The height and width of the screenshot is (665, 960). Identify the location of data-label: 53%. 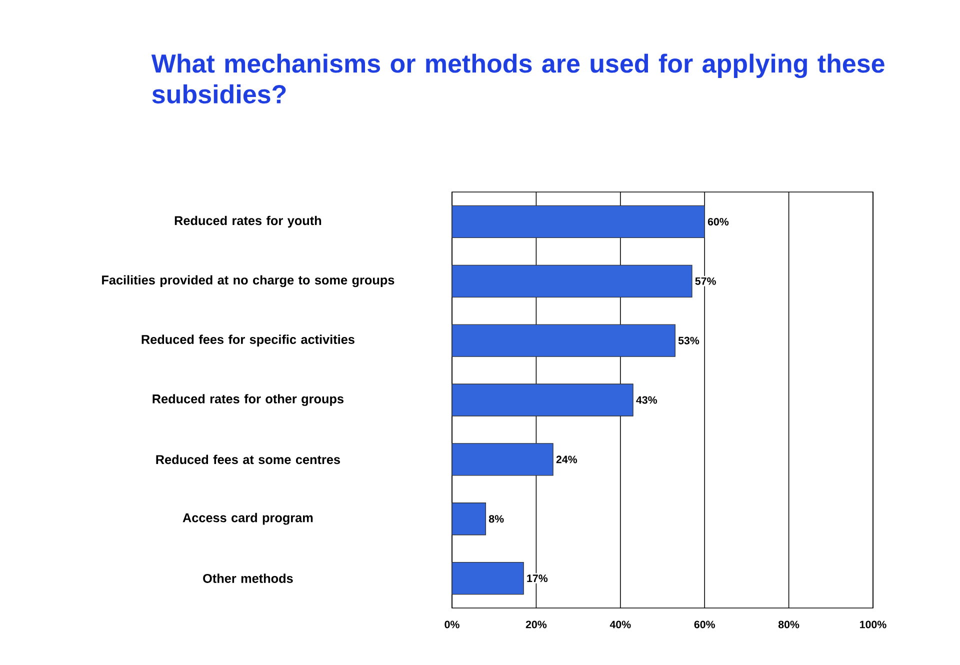
(689, 340).